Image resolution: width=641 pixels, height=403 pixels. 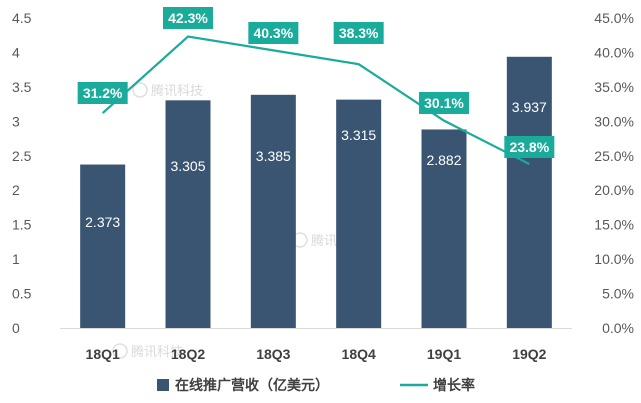 What do you see at coordinates (103, 246) in the screenshot?
I see `bar-18Q1` at bounding box center [103, 246].